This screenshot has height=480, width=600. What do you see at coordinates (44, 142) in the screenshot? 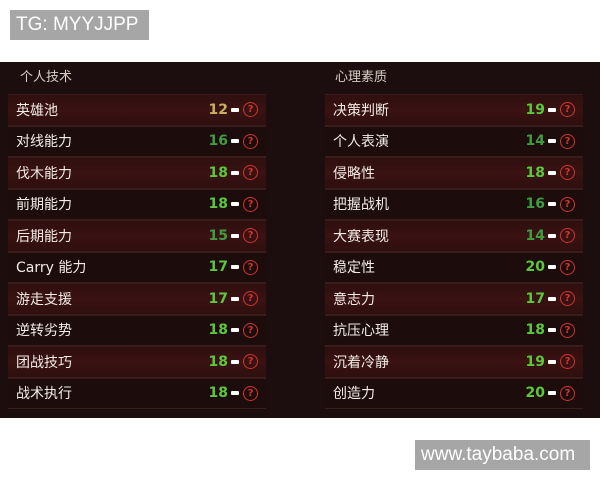
I see `attribute-label: 对线能力` at bounding box center [44, 142].